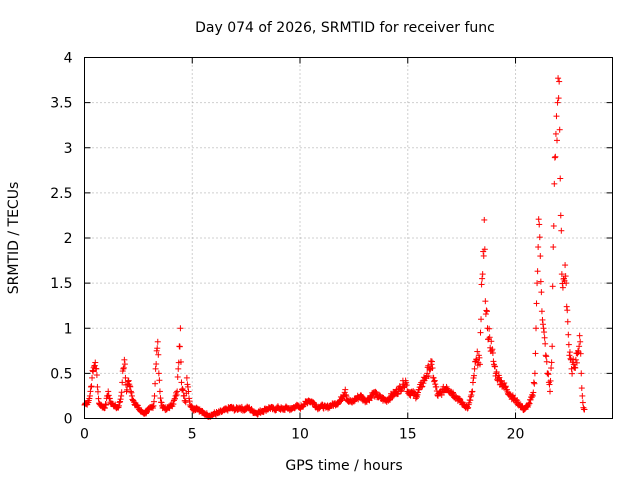  I want to click on x-tick-label: 5, so click(192, 435).